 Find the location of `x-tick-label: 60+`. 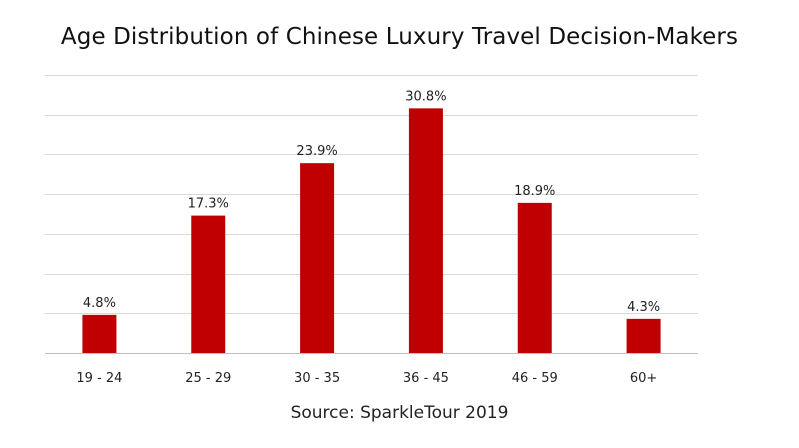

x-tick-label: 60+ is located at coordinates (643, 378).